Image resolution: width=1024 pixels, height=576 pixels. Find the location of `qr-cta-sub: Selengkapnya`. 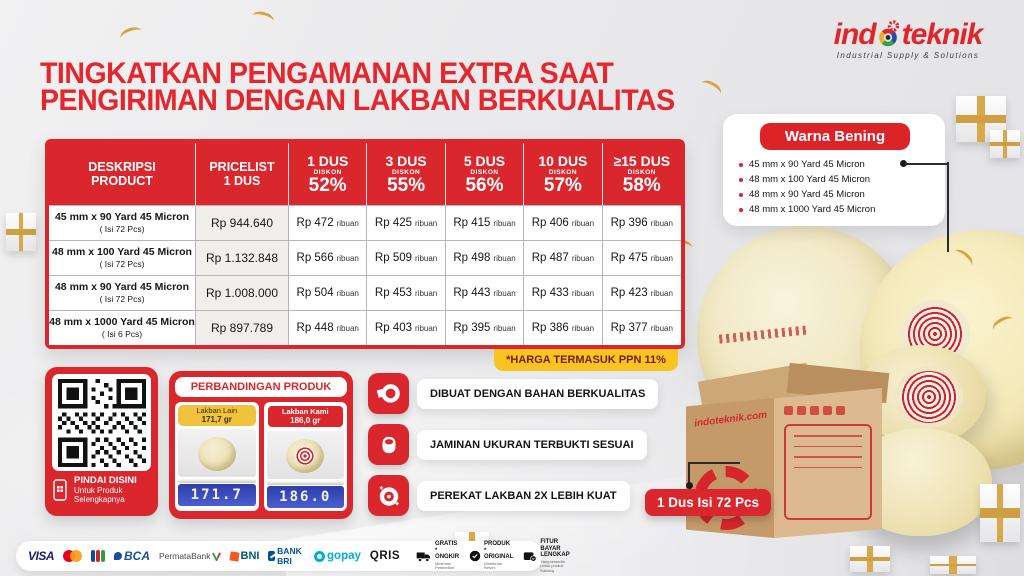

qr-cta-sub: Selengkapnya is located at coordinates (99, 499).